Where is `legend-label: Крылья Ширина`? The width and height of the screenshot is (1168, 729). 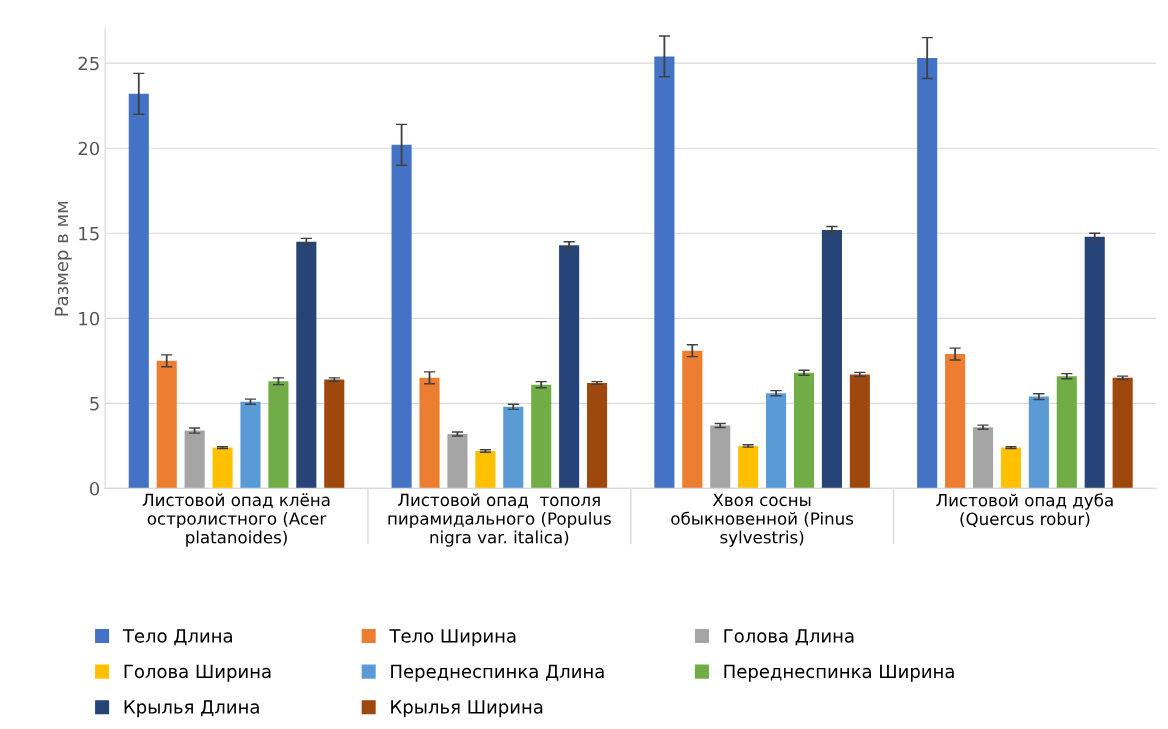
legend-label: Крылья Ширина is located at coordinates (467, 709).